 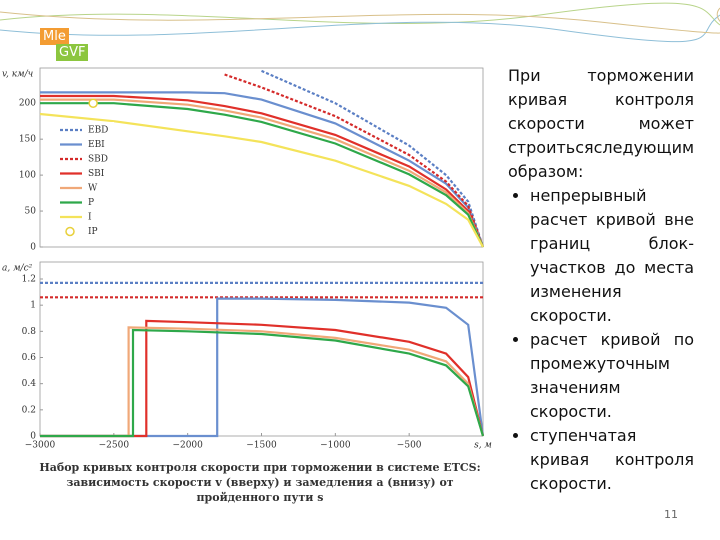 I want to click on page-number: 11, so click(x=671, y=514).